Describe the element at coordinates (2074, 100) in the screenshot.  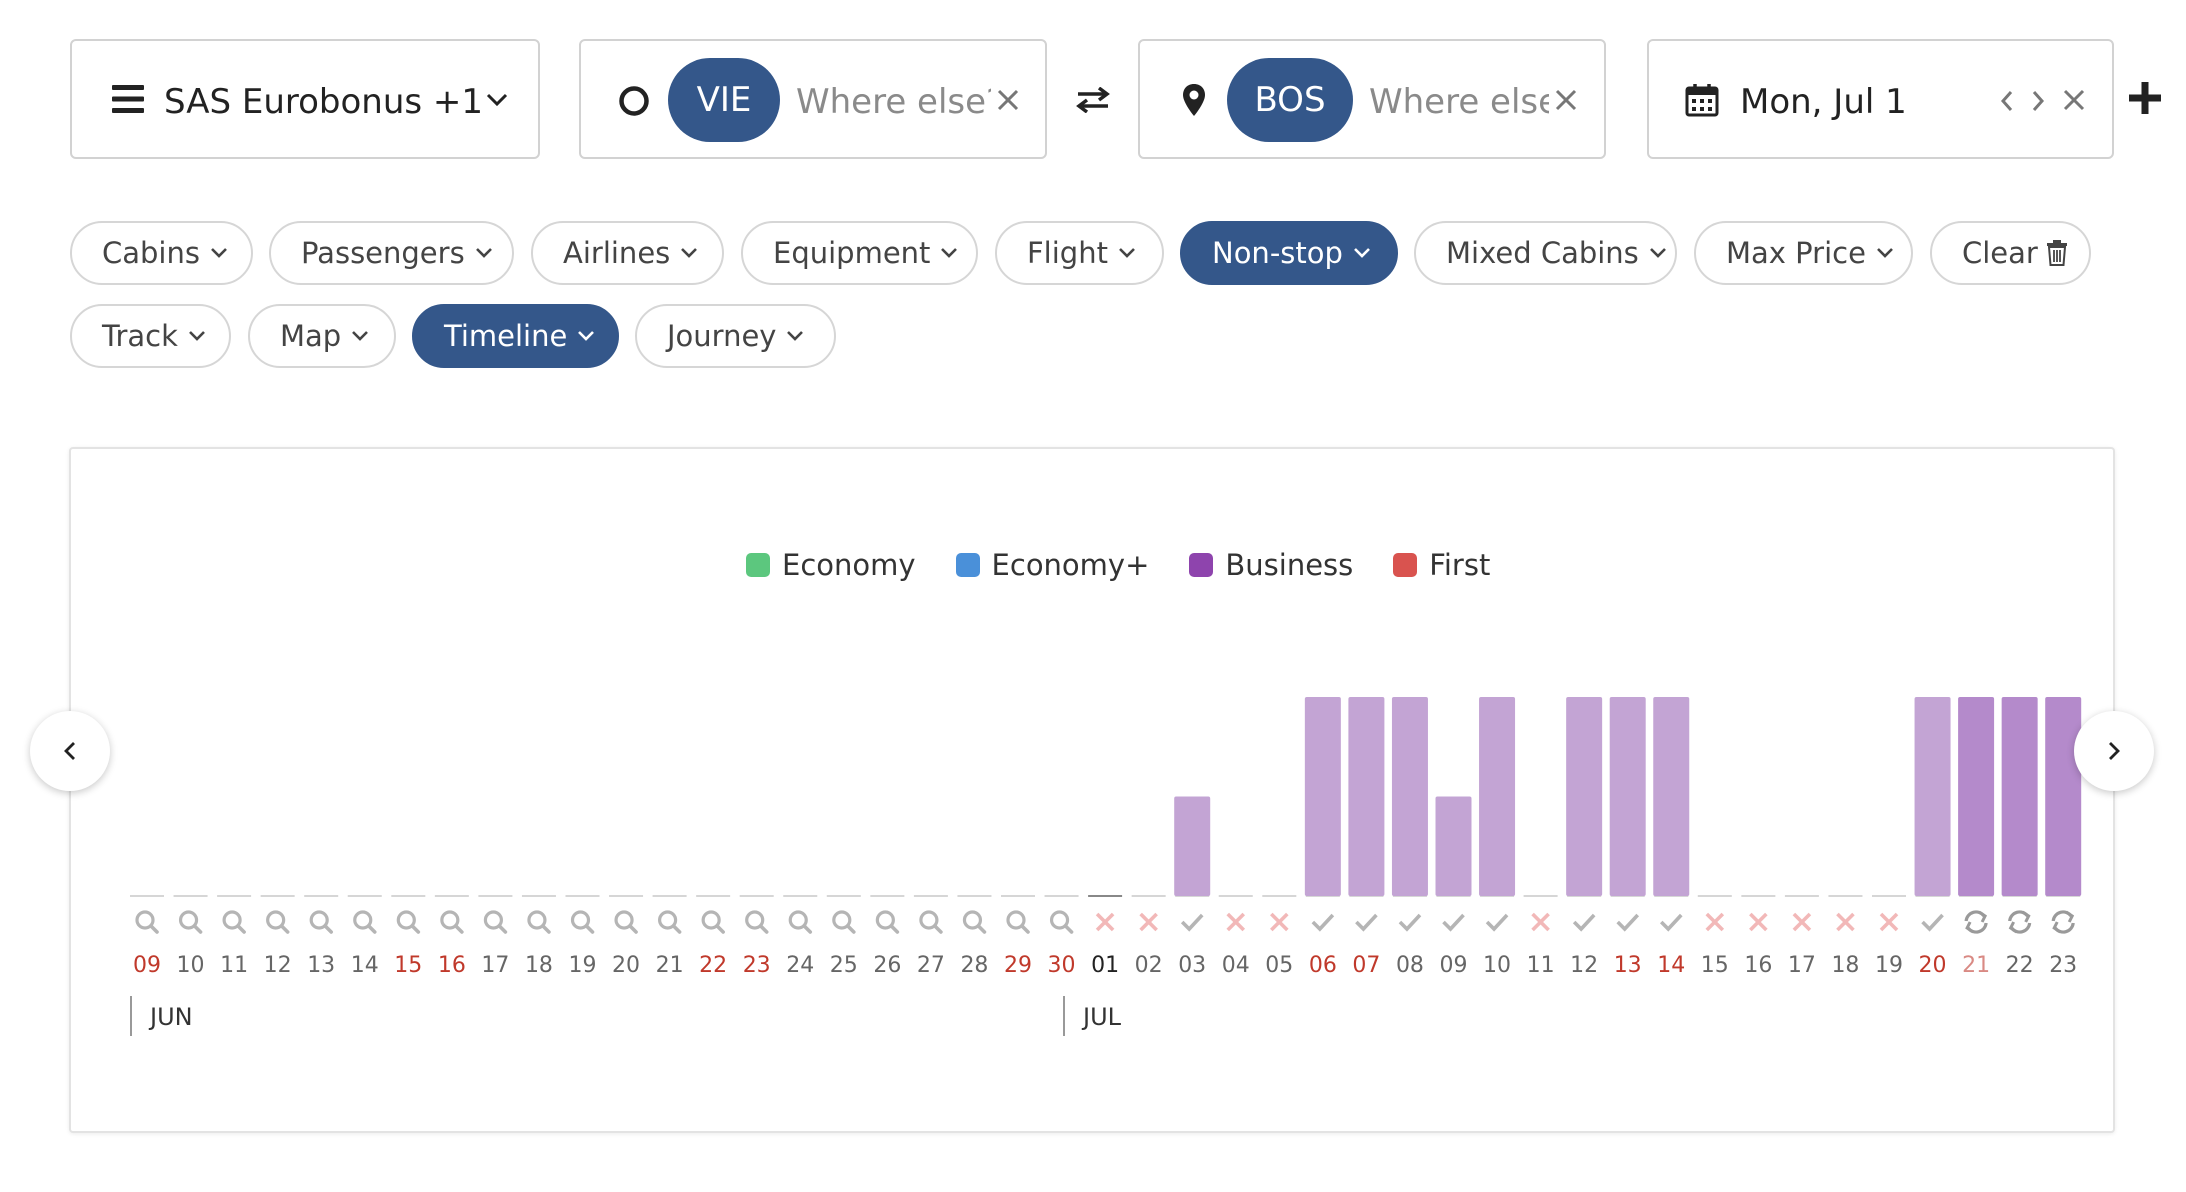
I see `clear-date-icon` at that location.